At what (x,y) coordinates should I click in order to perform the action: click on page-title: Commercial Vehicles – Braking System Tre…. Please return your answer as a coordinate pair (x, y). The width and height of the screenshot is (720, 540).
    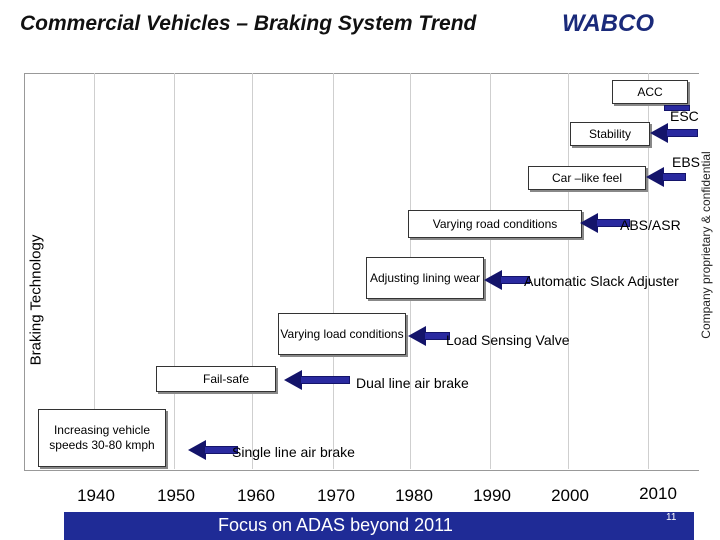
    Looking at the image, I should click on (248, 23).